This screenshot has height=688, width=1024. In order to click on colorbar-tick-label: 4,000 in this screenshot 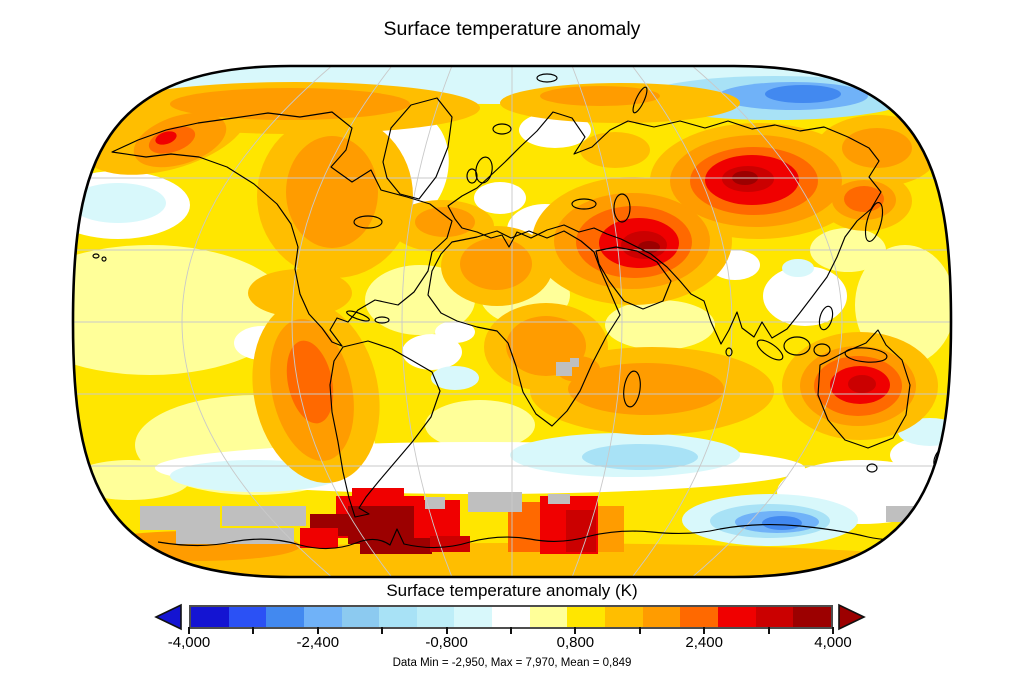, I will do `click(833, 642)`.